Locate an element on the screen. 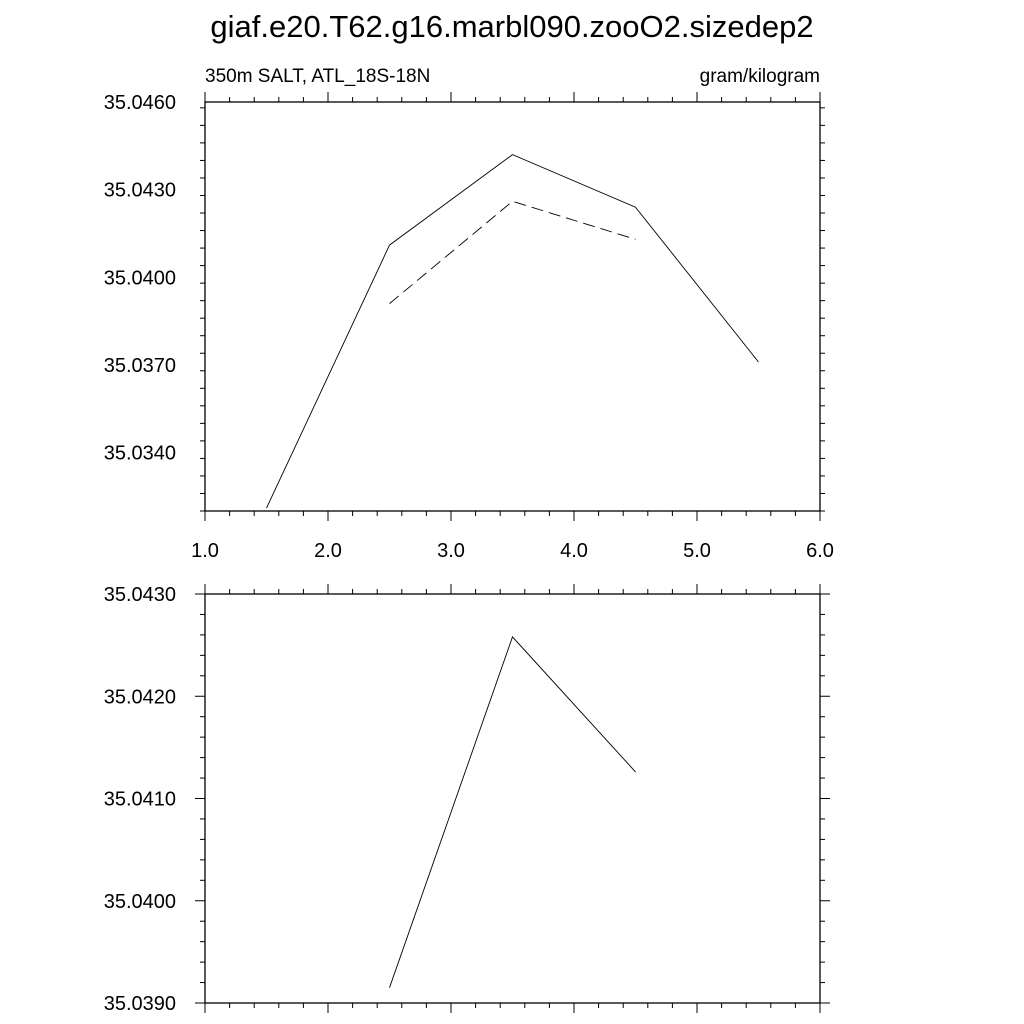 Image resolution: width=1024 pixels, height=1024 pixels. y-tick-label: 35.0390 is located at coordinates (140, 1004).